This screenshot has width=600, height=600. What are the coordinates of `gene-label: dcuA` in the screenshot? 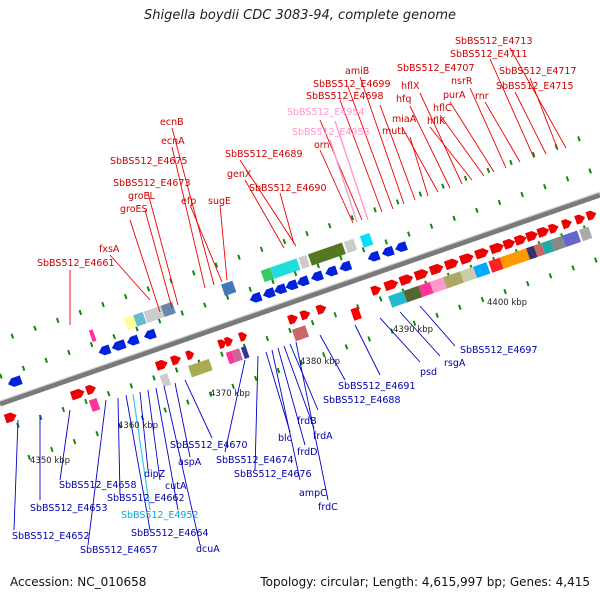 It's located at (208, 549).